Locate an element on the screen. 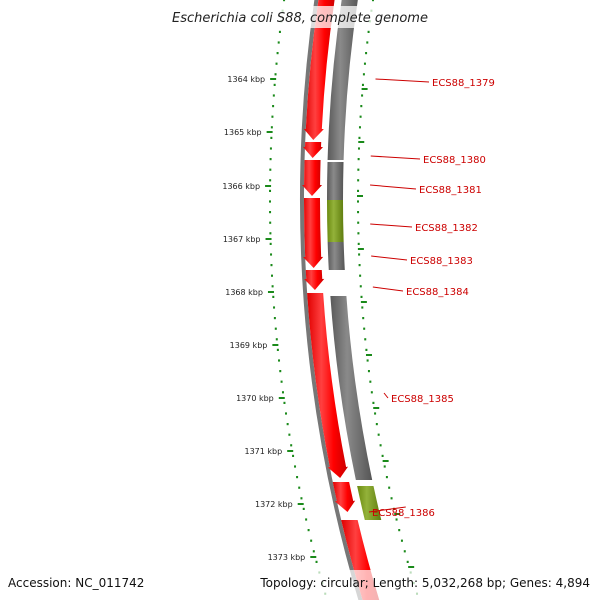 This screenshot has width=600, height=600. forward-gene-track is located at coordinates (341, 300).